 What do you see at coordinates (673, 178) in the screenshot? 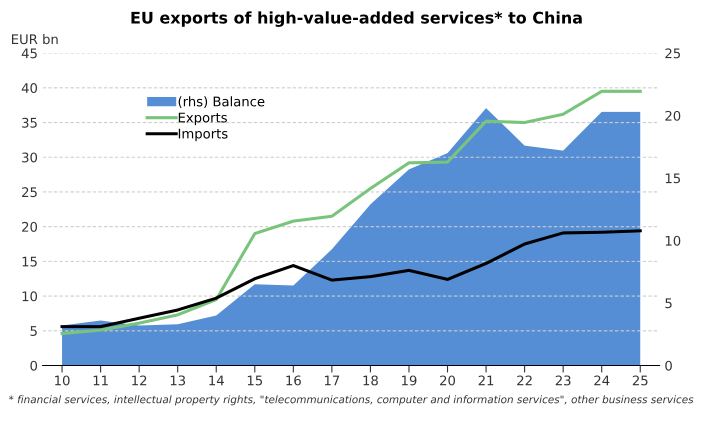
I see `y2-tick-label: 15` at bounding box center [673, 178].